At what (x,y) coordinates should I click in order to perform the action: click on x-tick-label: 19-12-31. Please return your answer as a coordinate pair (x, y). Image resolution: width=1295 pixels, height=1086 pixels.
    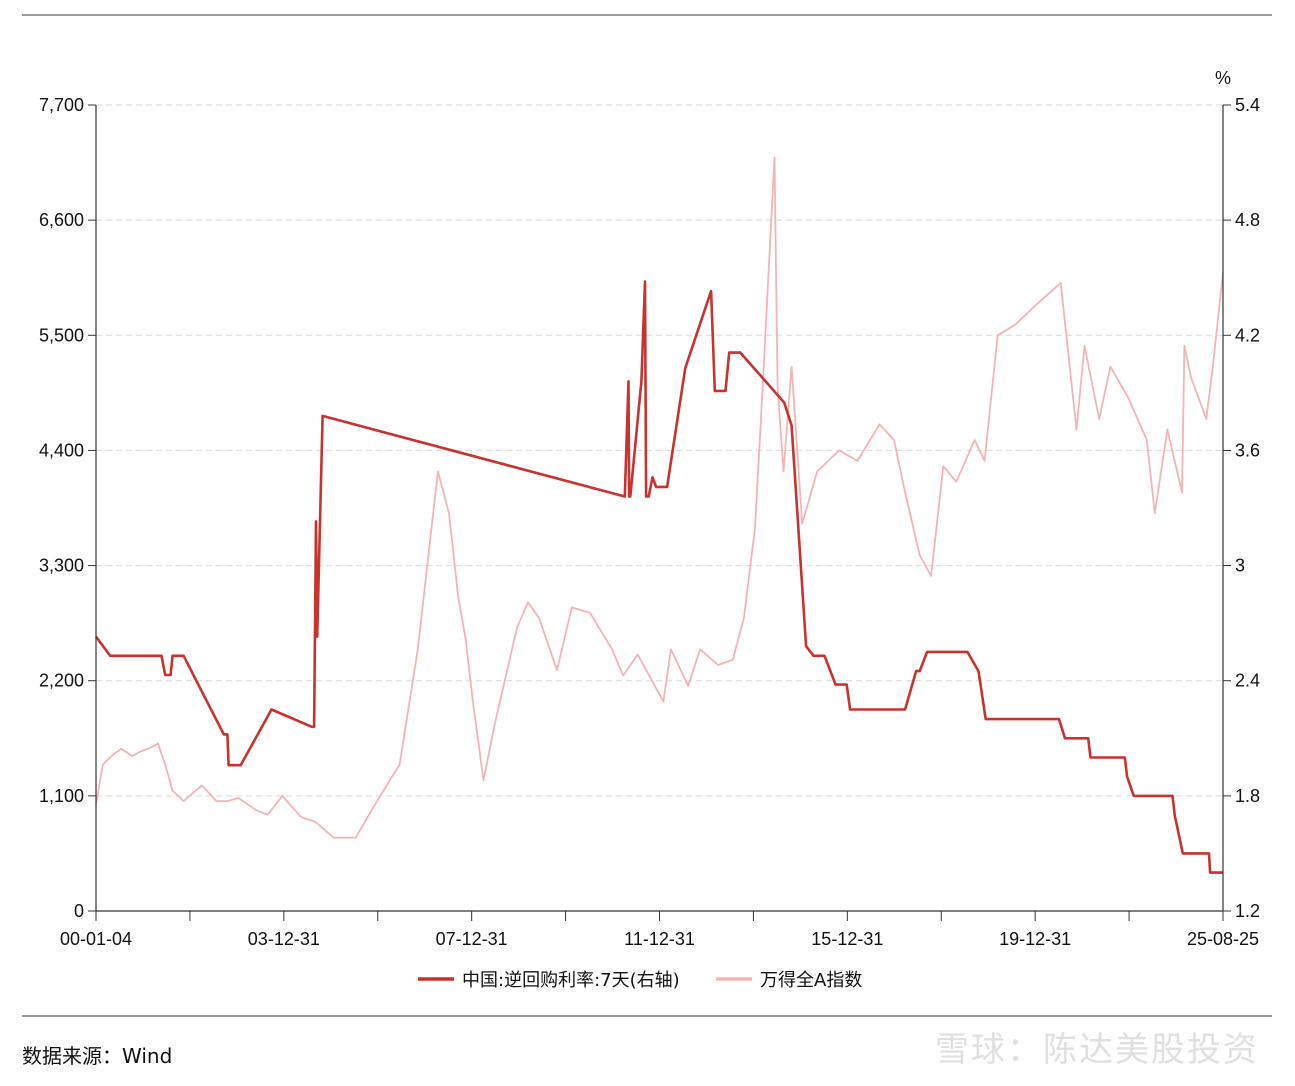
    Looking at the image, I should click on (1035, 939).